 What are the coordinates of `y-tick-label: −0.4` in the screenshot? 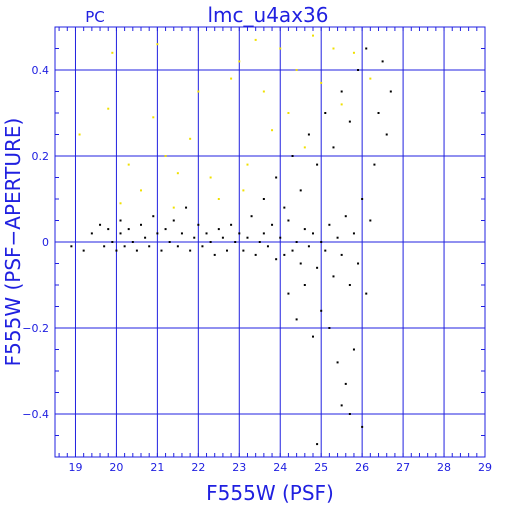 It's located at (35, 414).